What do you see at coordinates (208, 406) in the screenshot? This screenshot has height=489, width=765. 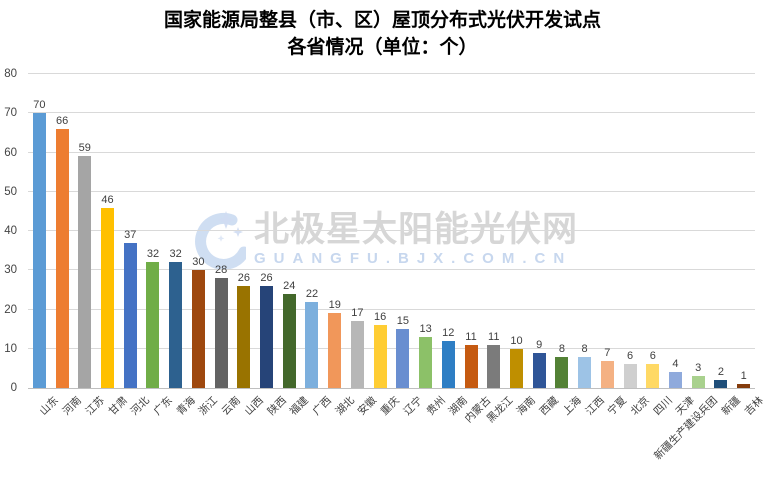 I see `x-axis-label: 浙江` at bounding box center [208, 406].